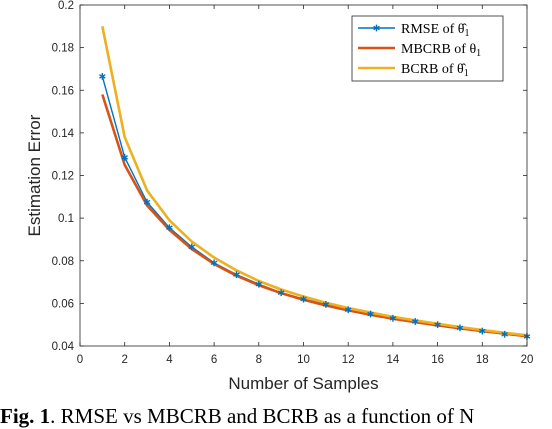 This screenshot has height=429, width=552. Describe the element at coordinates (303, 360) in the screenshot. I see `x-tick-label: 10` at that location.